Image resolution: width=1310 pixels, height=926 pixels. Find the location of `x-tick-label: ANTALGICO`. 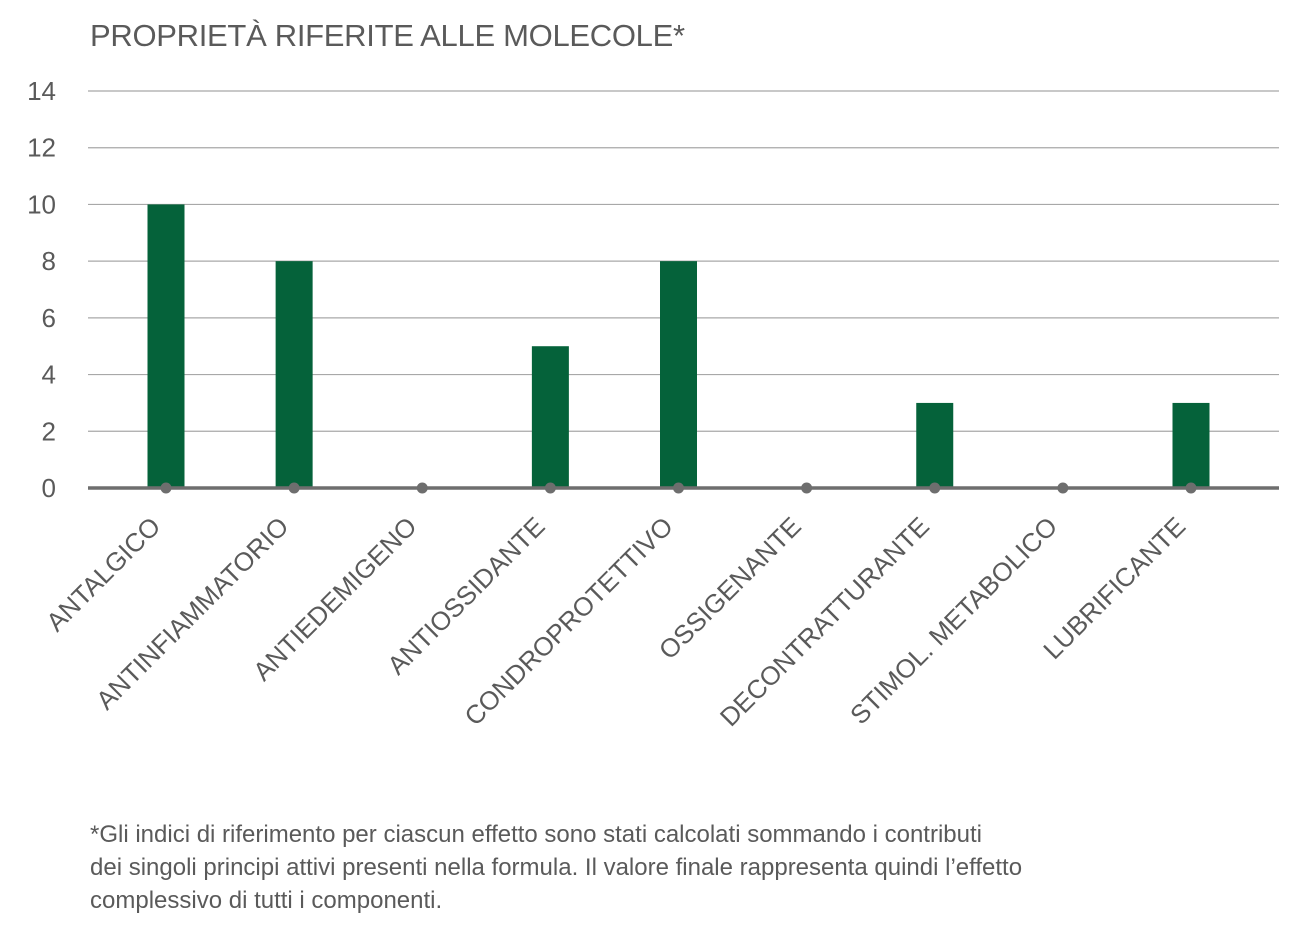

x-tick-label: ANTALGICO is located at coordinates (103, 574).